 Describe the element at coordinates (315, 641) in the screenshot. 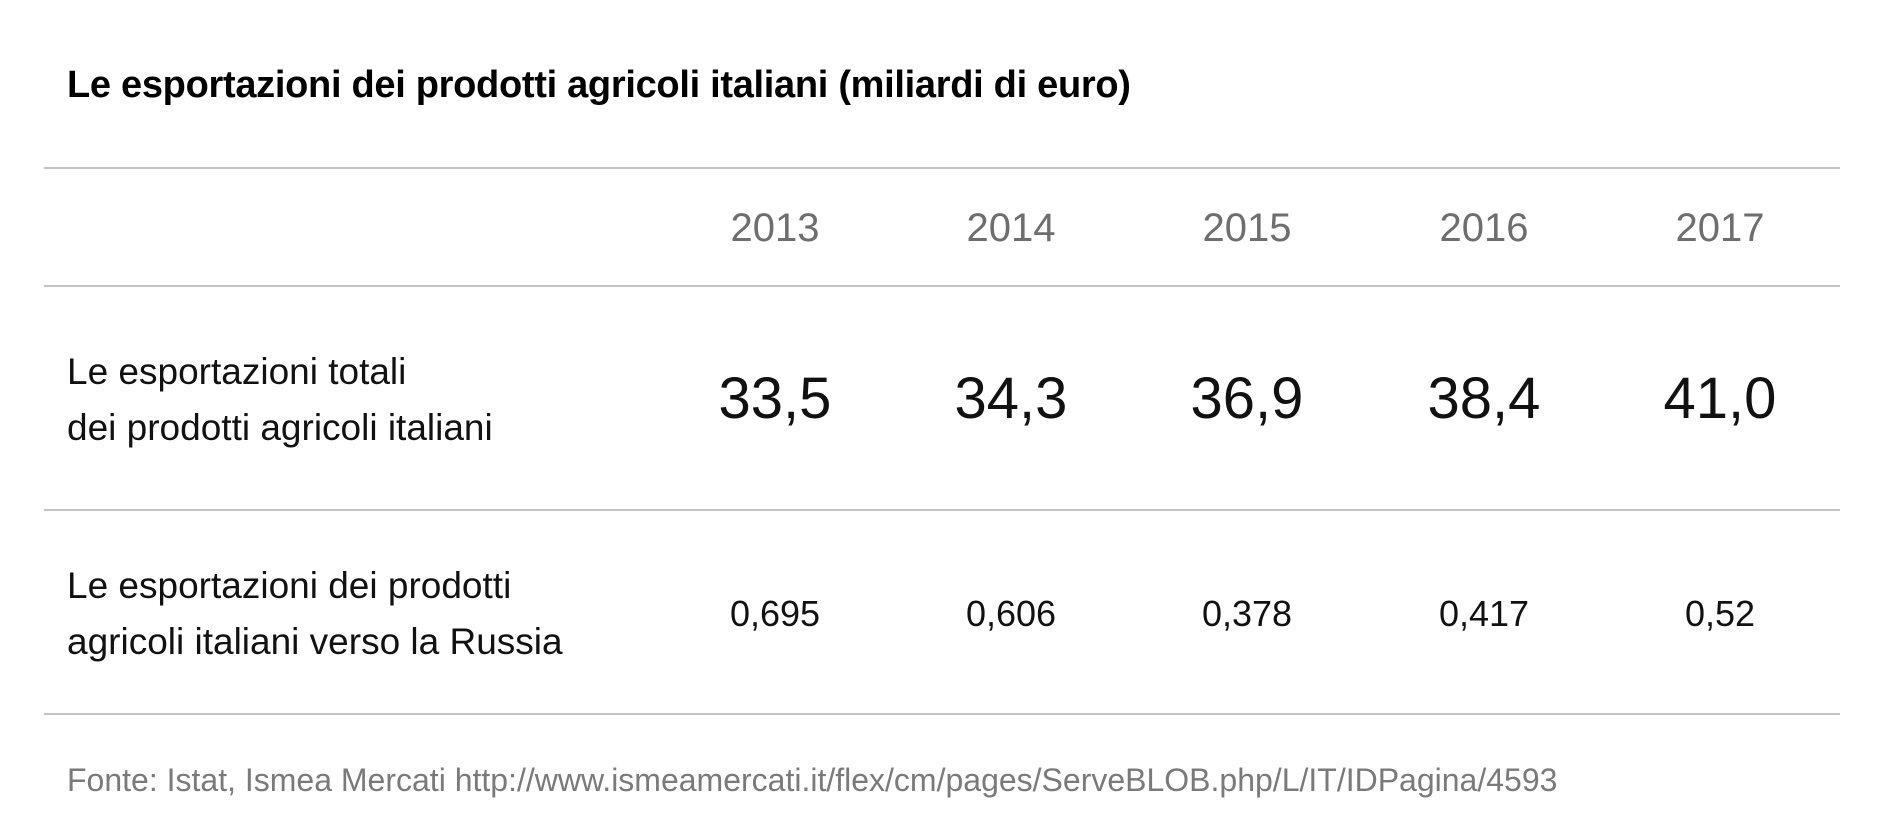

I see `row-label-russia-line-2: agricoli italiani verso la Russia` at that location.